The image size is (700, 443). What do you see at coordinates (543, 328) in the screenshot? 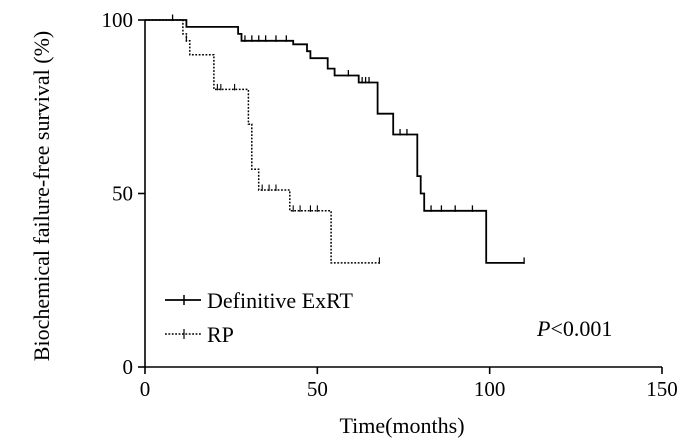
I see `p-value-symbol: P` at bounding box center [543, 328].